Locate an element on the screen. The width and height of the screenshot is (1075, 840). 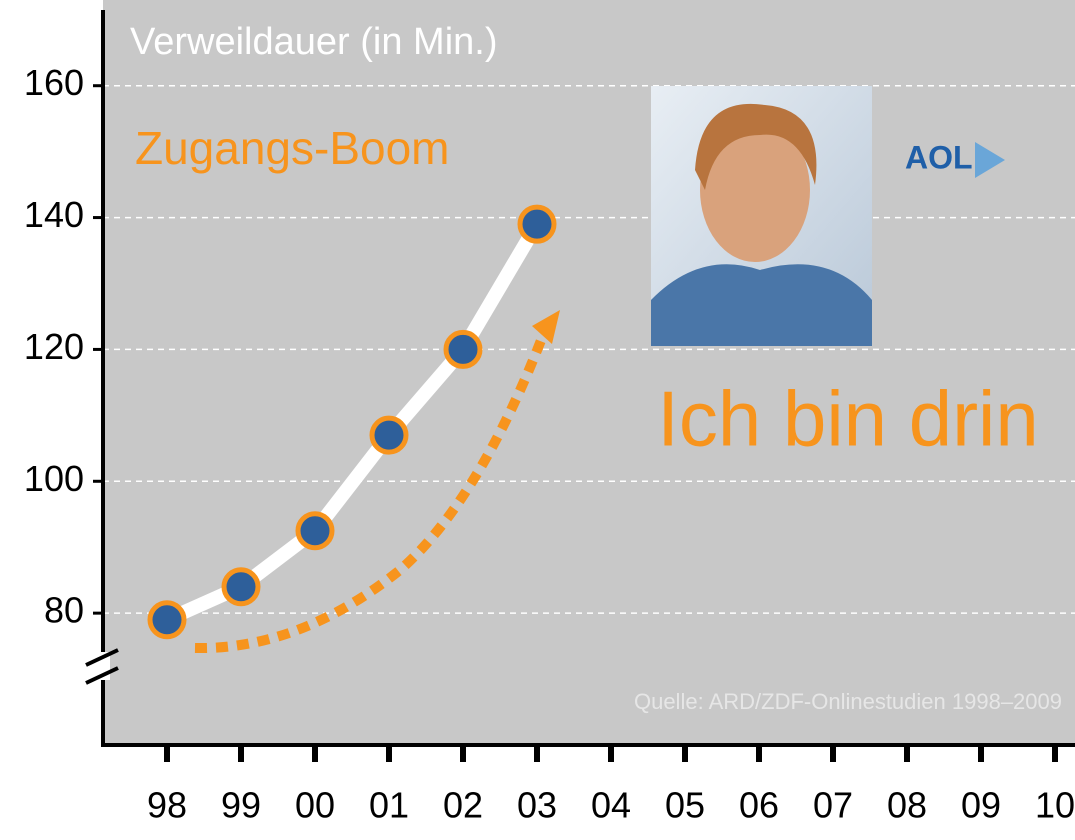
x-tick-label: 08 is located at coordinates (907, 805).